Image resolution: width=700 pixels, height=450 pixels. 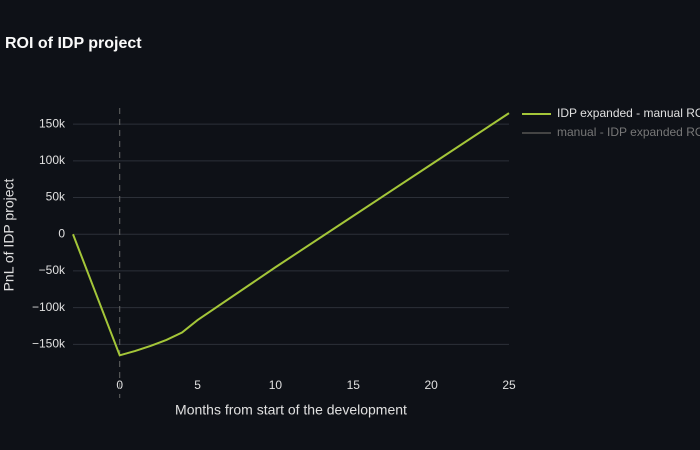 What do you see at coordinates (628, 113) in the screenshot?
I see `legend-label: IDP expanded - manual ROI` at bounding box center [628, 113].